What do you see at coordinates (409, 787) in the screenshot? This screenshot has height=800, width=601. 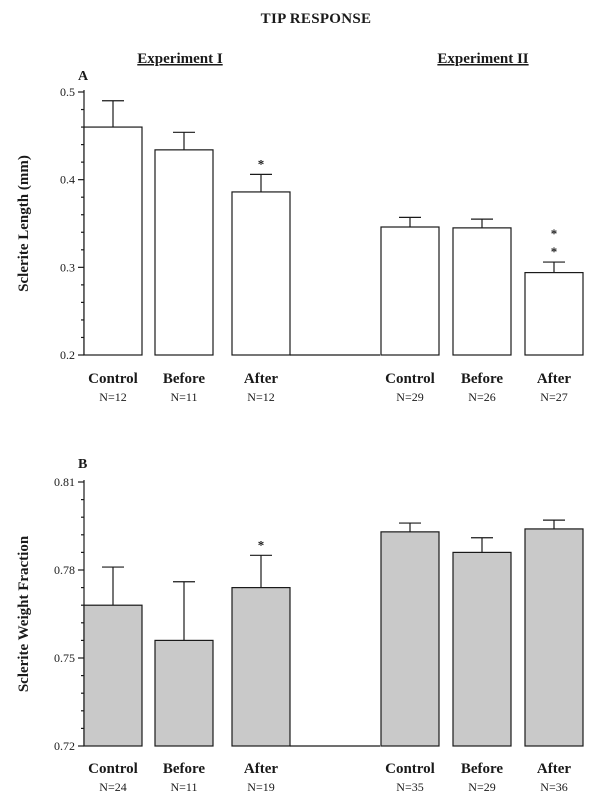 I see `panel-b-n-label: N=35` at bounding box center [409, 787].